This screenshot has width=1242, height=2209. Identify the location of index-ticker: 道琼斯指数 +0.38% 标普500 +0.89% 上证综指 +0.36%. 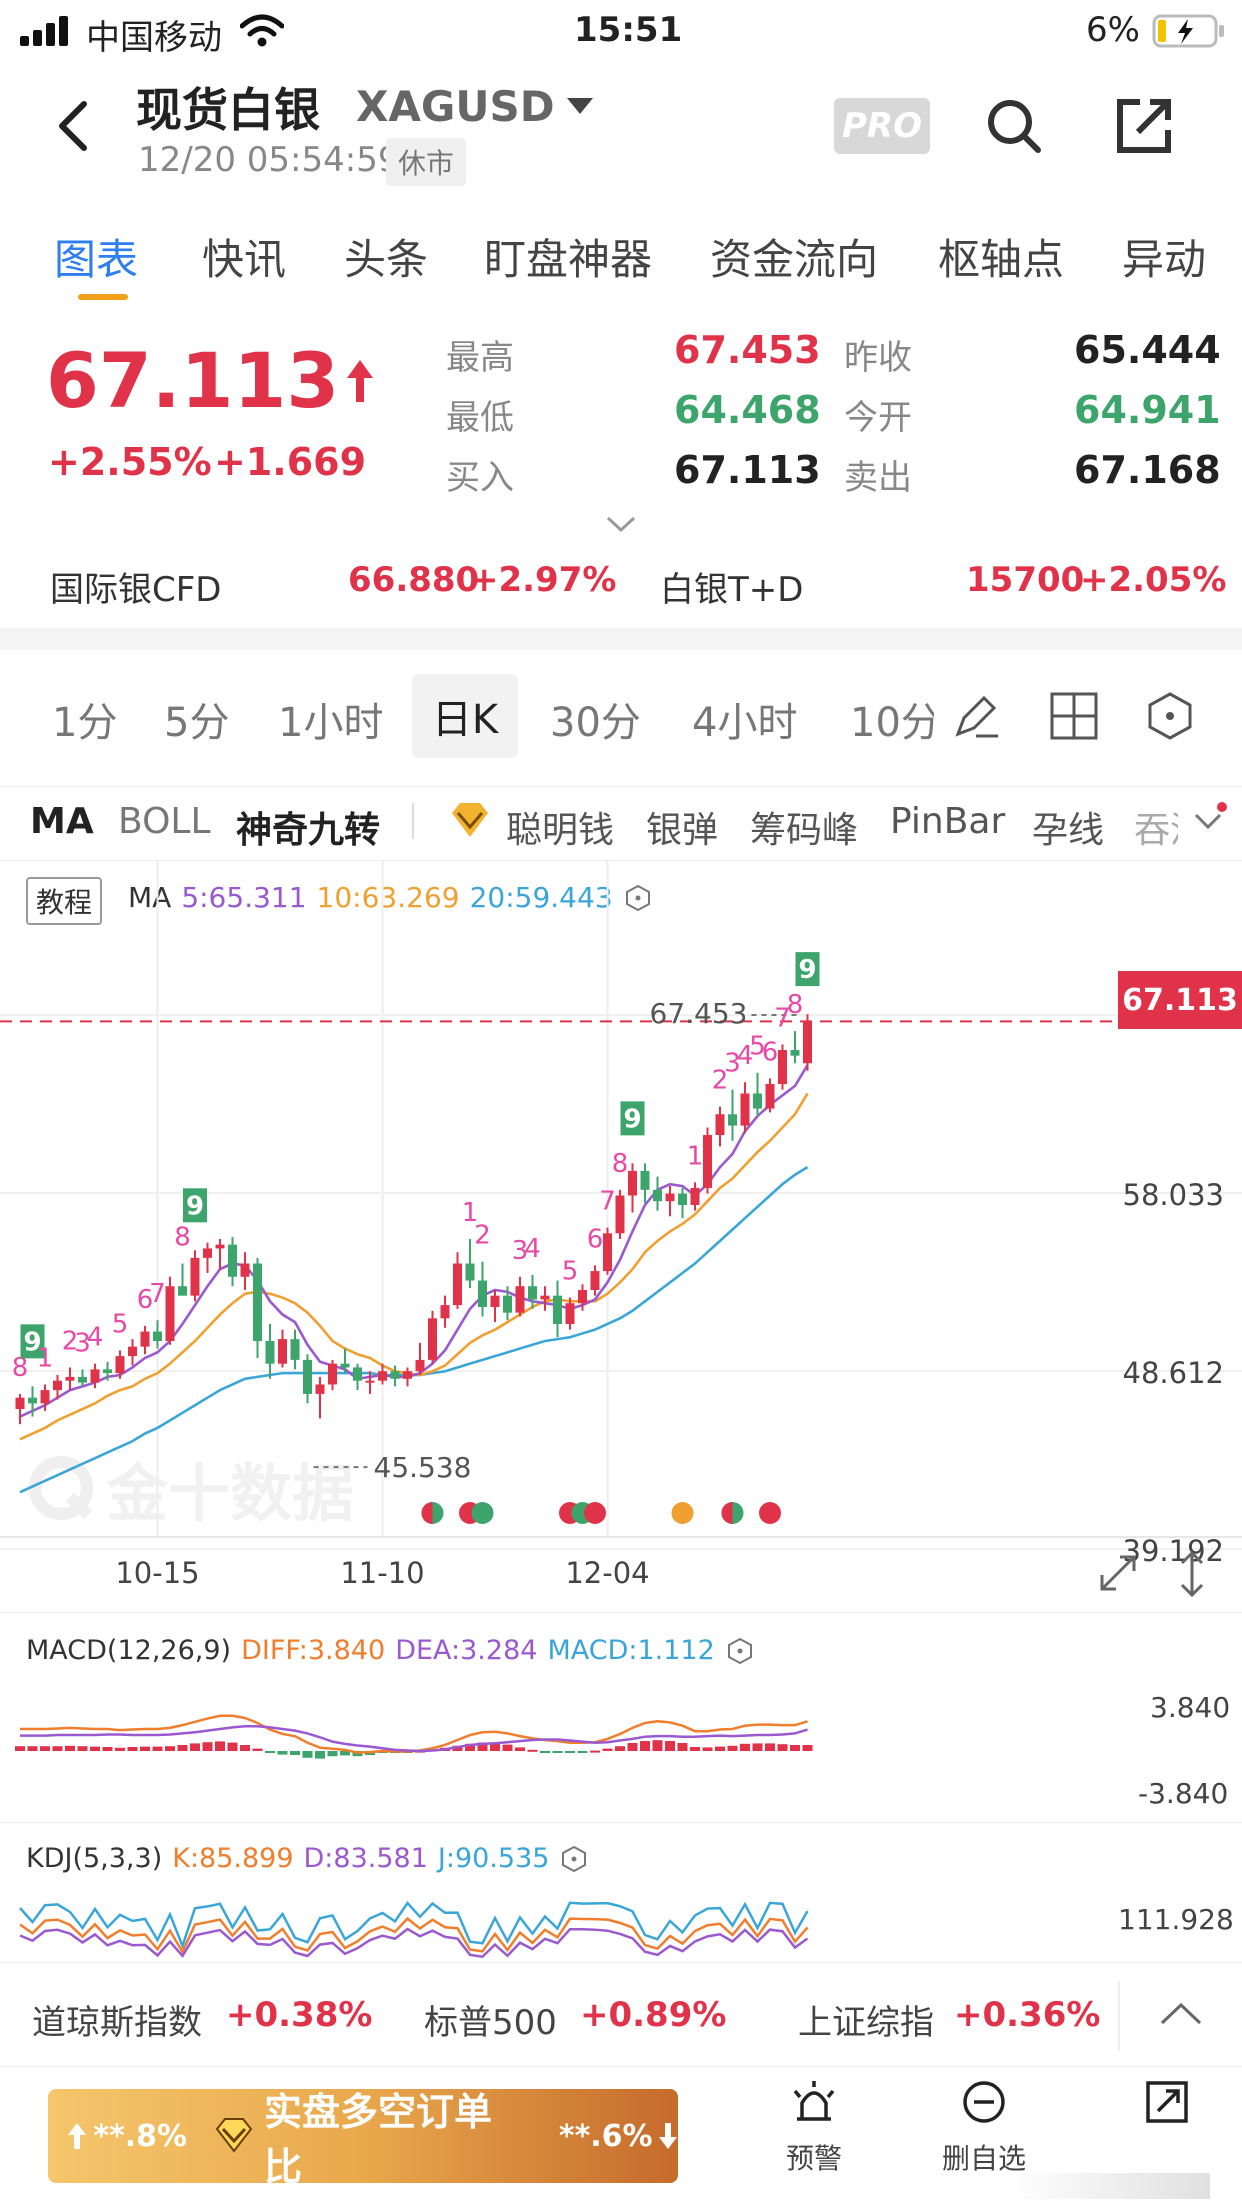
(621, 2014).